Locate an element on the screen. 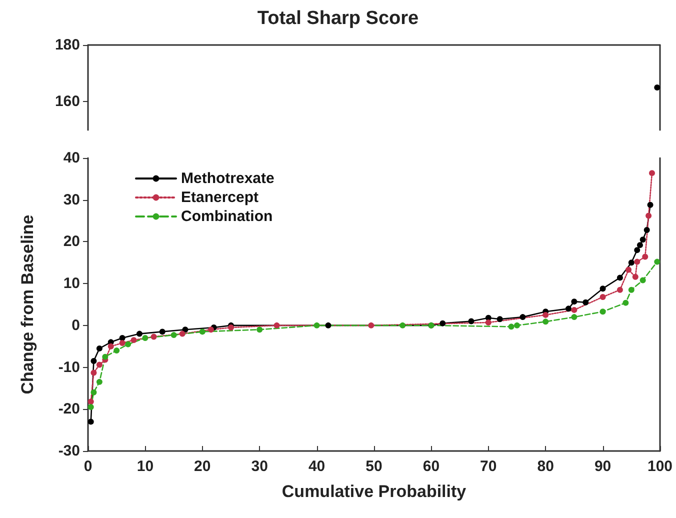 The image size is (676, 518). x-tick-label: 10 is located at coordinates (145, 466).